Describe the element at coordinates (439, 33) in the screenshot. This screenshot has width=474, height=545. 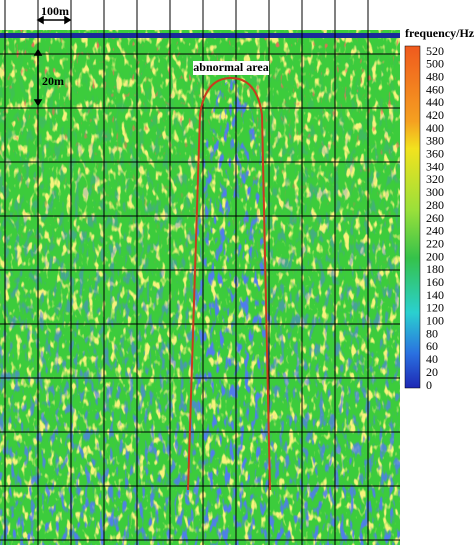
I see `colorbar-title: frequency/Hz` at that location.